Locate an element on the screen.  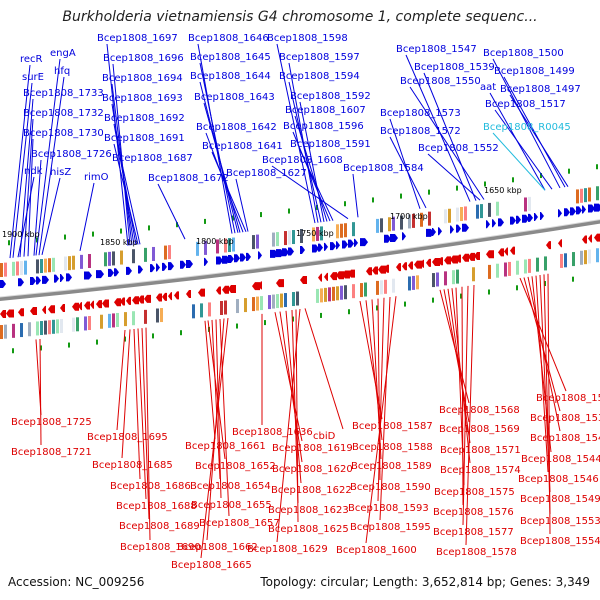
gene-label: Bcep1808_1573 is located at coordinates (420, 113).